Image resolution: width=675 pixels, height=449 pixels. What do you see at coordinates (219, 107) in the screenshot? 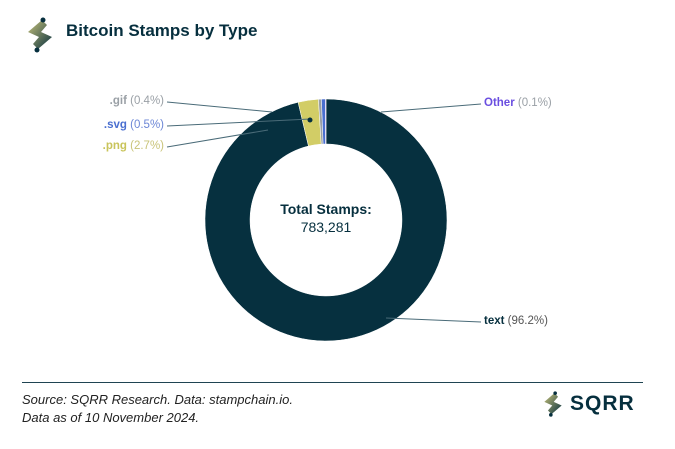
I see `leader-line-gif` at bounding box center [219, 107].